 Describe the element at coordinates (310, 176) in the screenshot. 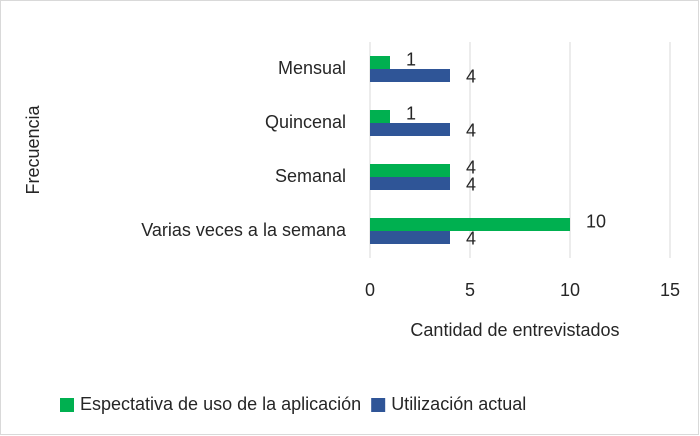

I see `y-tick-label: Semanal` at that location.